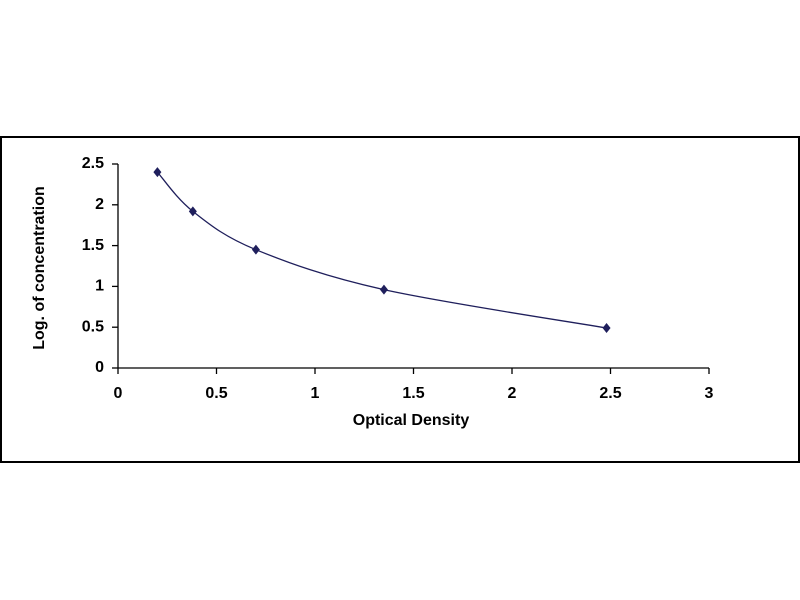  Describe the element at coordinates (39, 268) in the screenshot. I see `y-axis-label: Log. of concentration` at that location.